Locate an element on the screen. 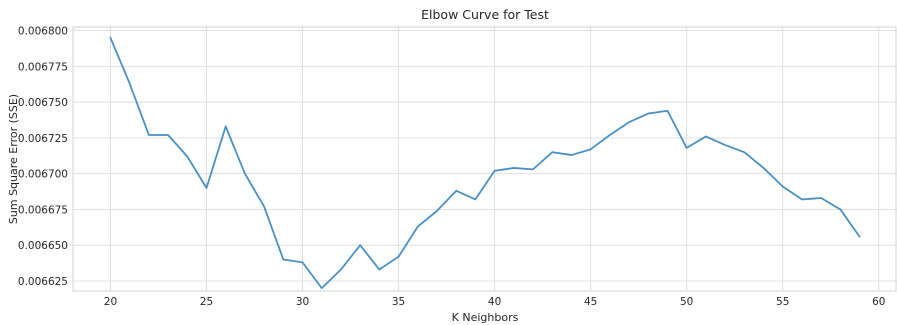 The width and height of the screenshot is (897, 325). x-tick-label: 30 is located at coordinates (302, 302).